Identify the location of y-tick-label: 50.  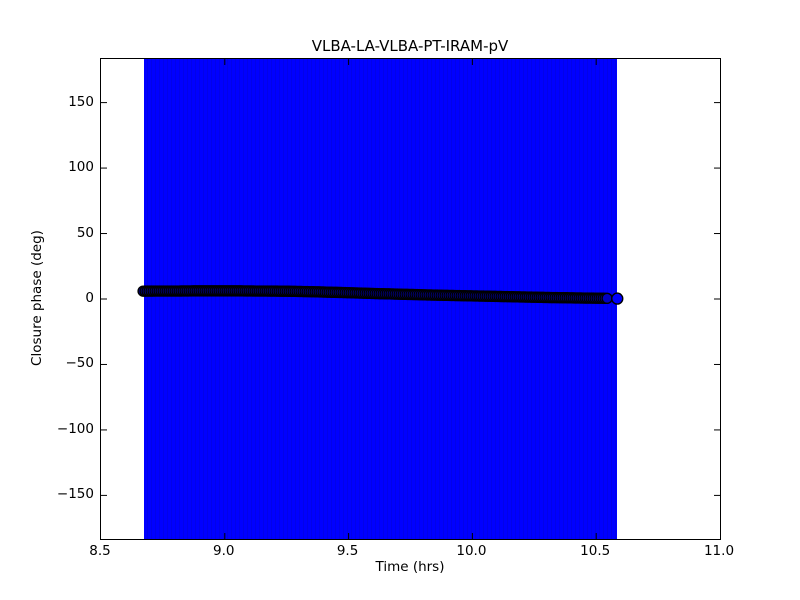
(85, 232).